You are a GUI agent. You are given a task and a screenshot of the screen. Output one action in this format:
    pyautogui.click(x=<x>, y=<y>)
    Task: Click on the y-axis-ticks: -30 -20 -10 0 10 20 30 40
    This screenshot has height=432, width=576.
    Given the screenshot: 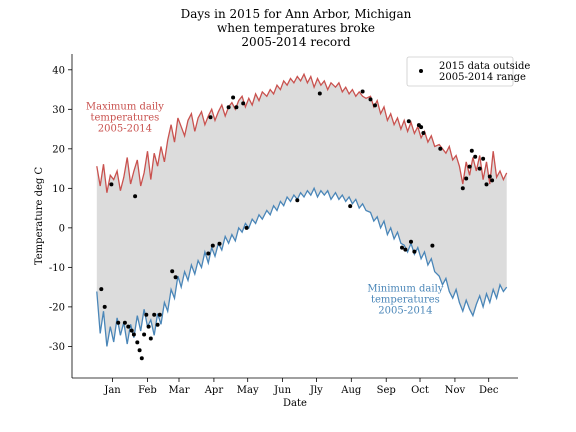 What is the action you would take?
    pyautogui.click(x=60, y=209)
    